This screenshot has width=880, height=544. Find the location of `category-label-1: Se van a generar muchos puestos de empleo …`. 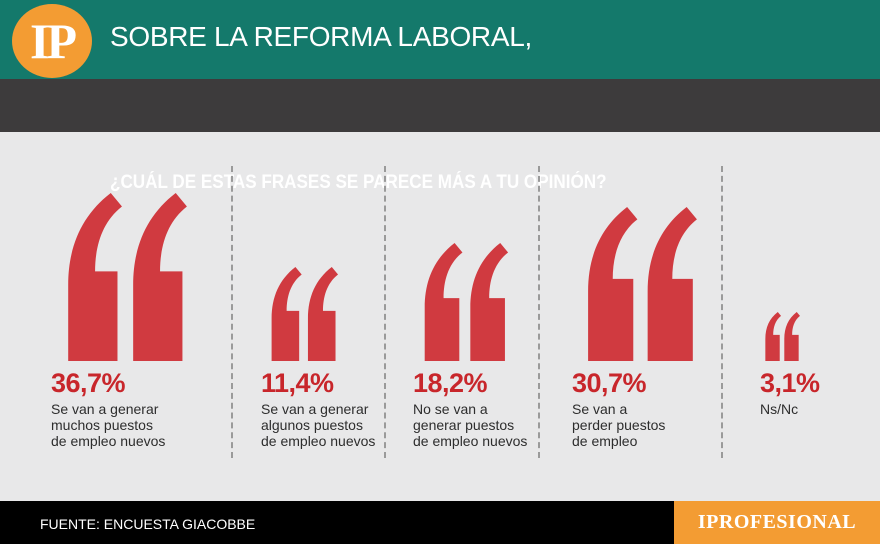

category-label-1: Se van a generar muchos puestos de empleo … is located at coordinates (131, 425).